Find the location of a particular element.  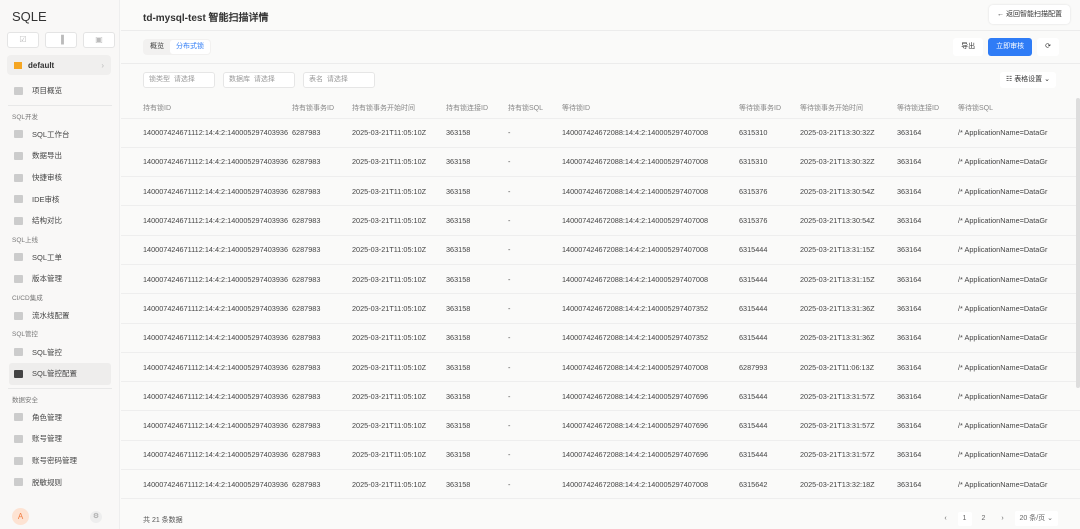

sidebar-item: 版本管理 is located at coordinates (60, 279).